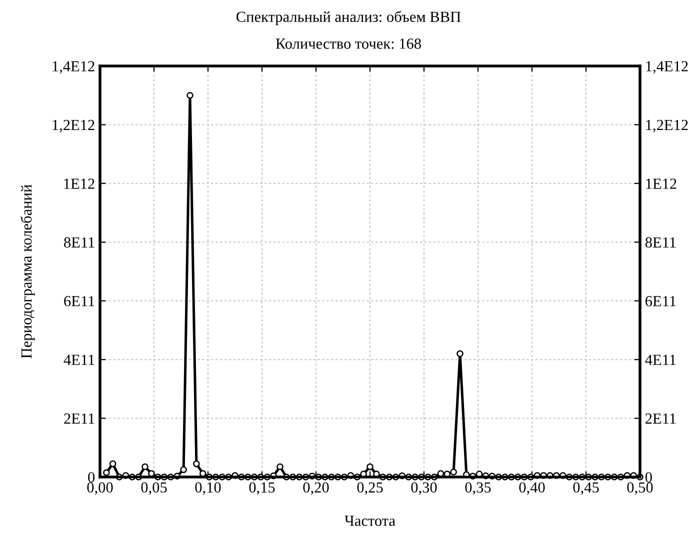 The width and height of the screenshot is (697, 534). What do you see at coordinates (79, 359) in the screenshot?
I see `y-tick-label: 4E11` at bounding box center [79, 359].